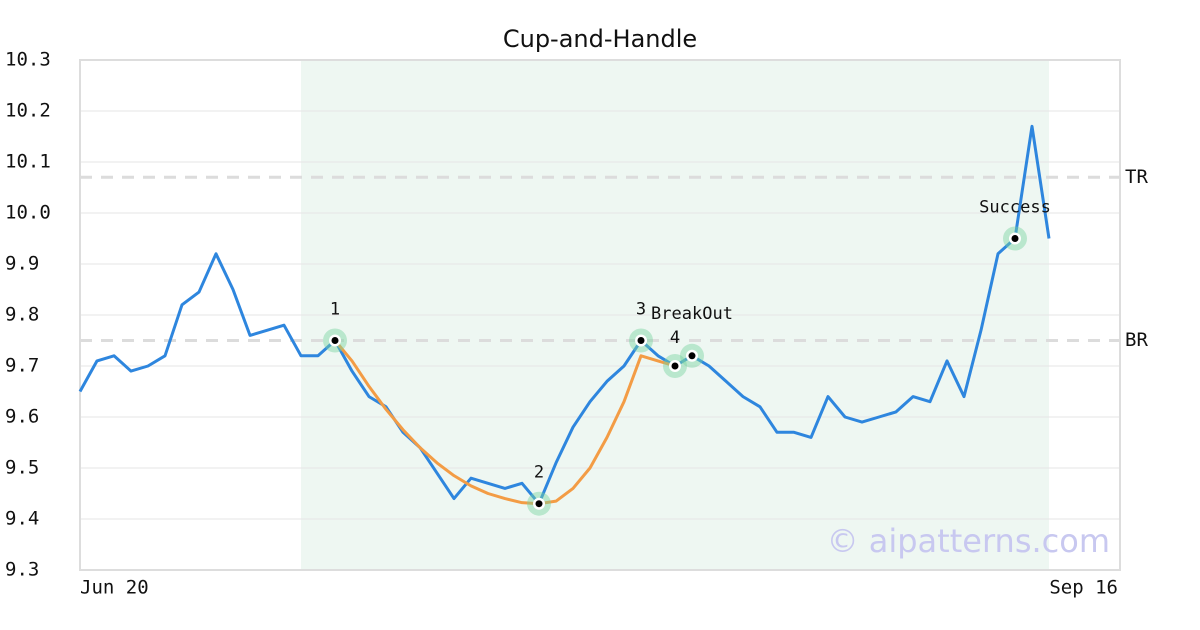  I want to click on y-tick-label: 9.6, so click(22, 417).